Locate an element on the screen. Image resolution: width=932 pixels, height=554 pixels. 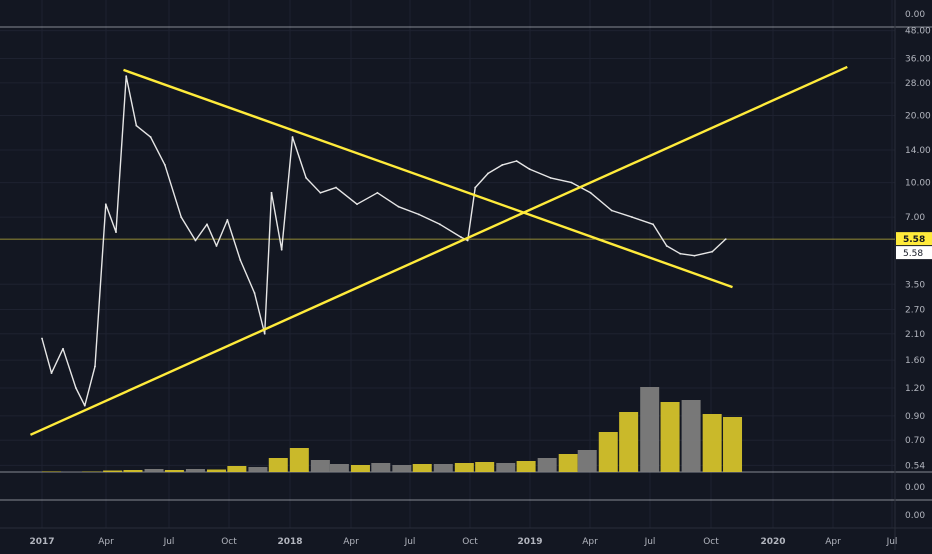
price-axis-label: 0.90 is located at coordinates (915, 417).